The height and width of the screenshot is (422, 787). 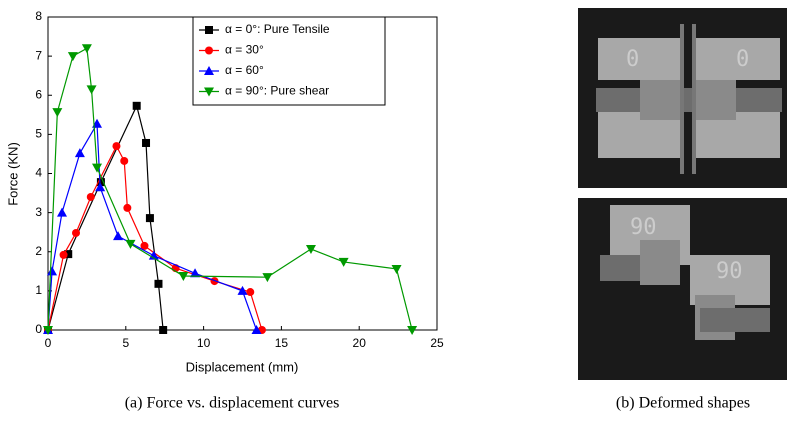 What do you see at coordinates (682, 289) in the screenshot?
I see `photo-bottom: 90 90` at bounding box center [682, 289].